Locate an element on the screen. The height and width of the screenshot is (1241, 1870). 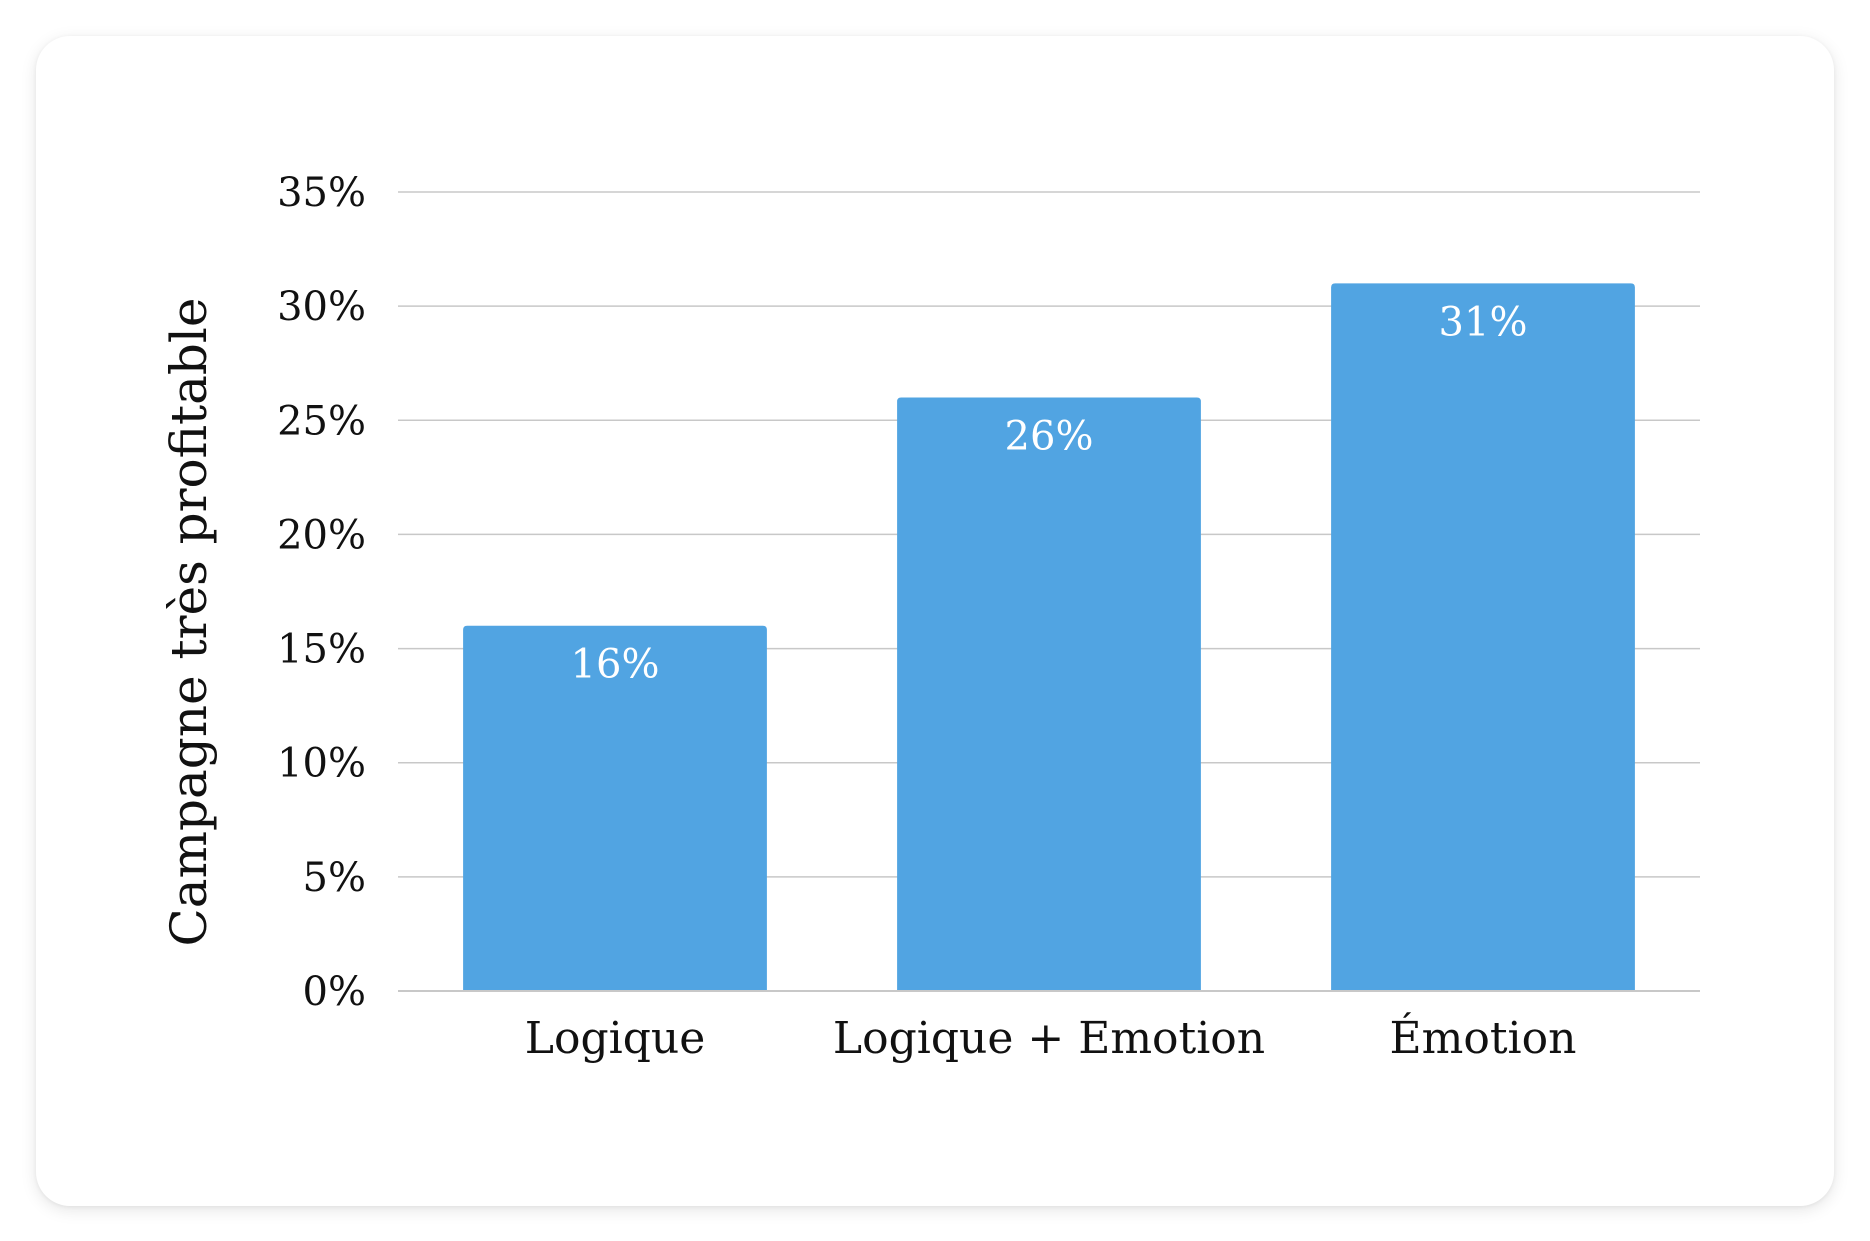
x-tick-label: Logique + Emotion is located at coordinates (1049, 1038).